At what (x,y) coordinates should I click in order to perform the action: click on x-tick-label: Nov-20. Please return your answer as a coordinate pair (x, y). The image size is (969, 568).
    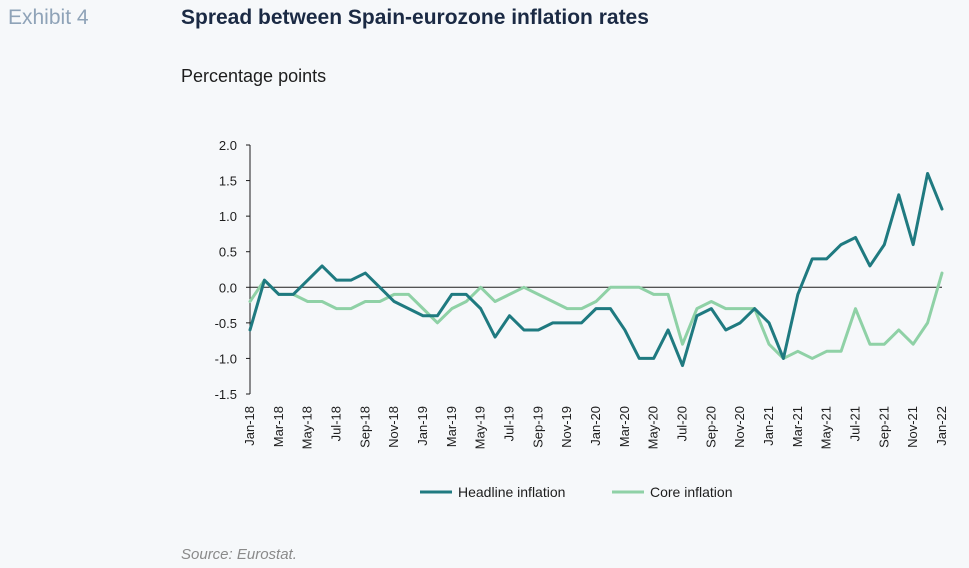
    Looking at the image, I should click on (739, 427).